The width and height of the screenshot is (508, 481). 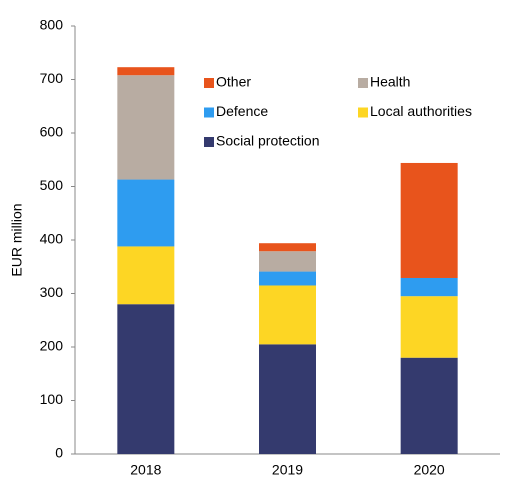 What do you see at coordinates (268, 141) in the screenshot?
I see `legend-label: Social protection` at bounding box center [268, 141].